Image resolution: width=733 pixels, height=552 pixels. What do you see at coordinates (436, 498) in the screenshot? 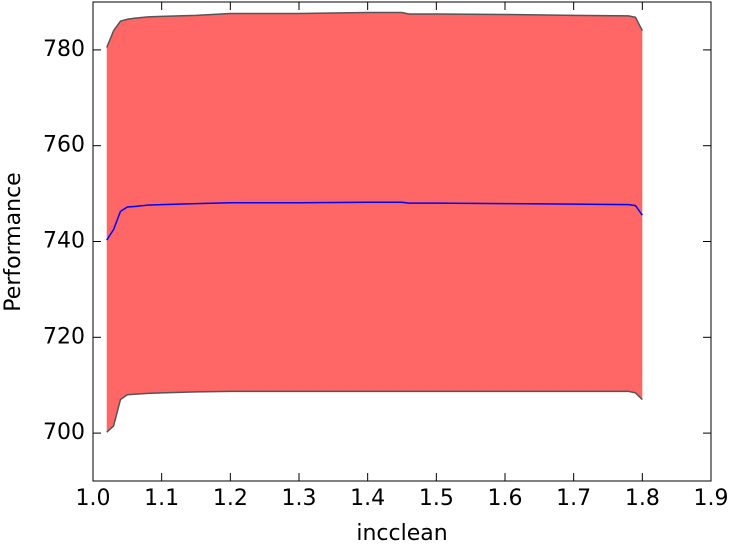
I see `x-tick-label: 1.5` at bounding box center [436, 498].